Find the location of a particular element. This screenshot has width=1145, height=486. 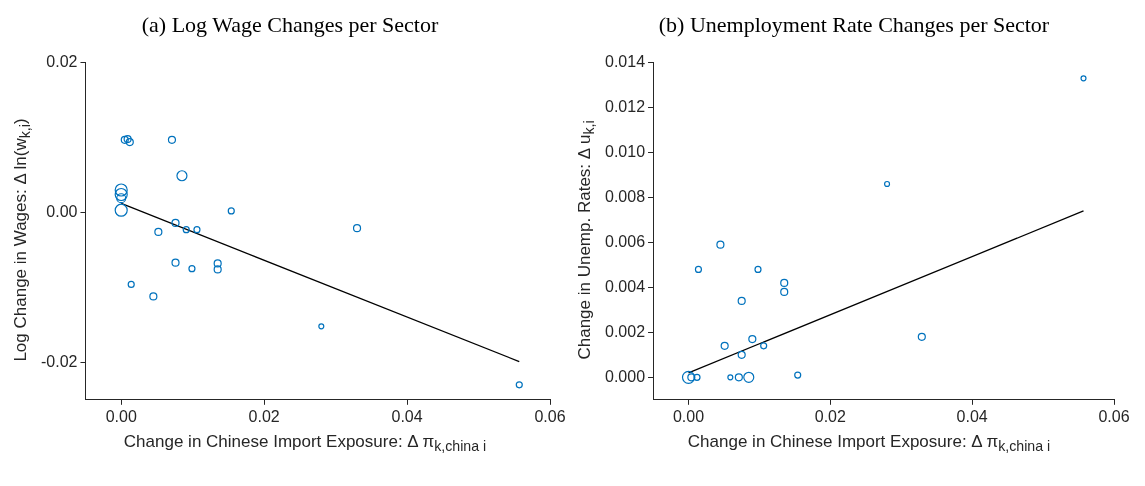

y-tick-label: 0.010 is located at coordinates (625, 151).